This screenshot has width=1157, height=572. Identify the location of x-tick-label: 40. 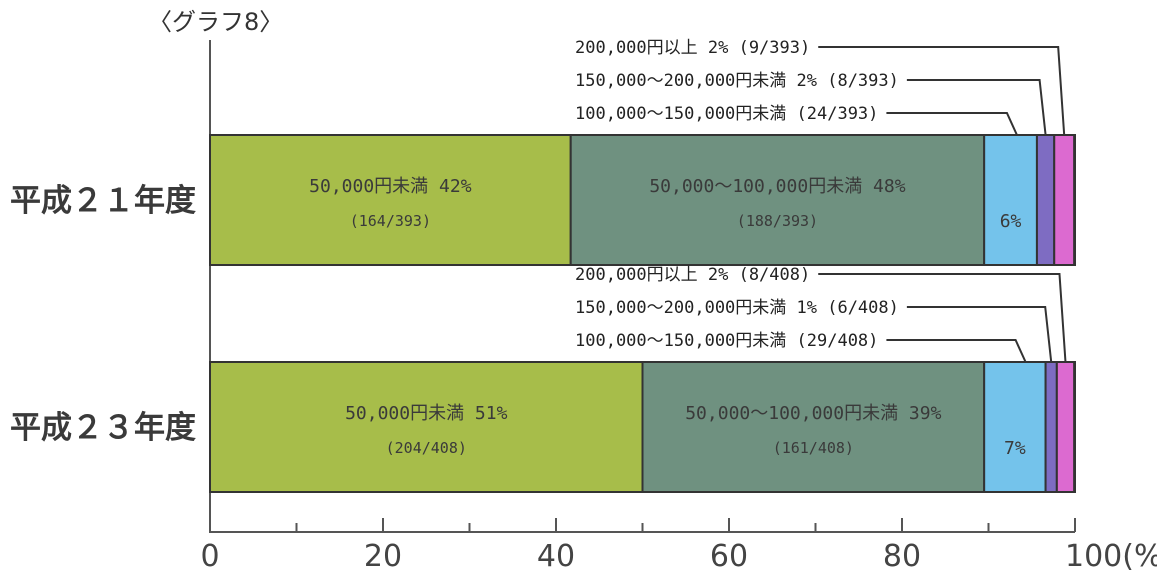
(556, 555).